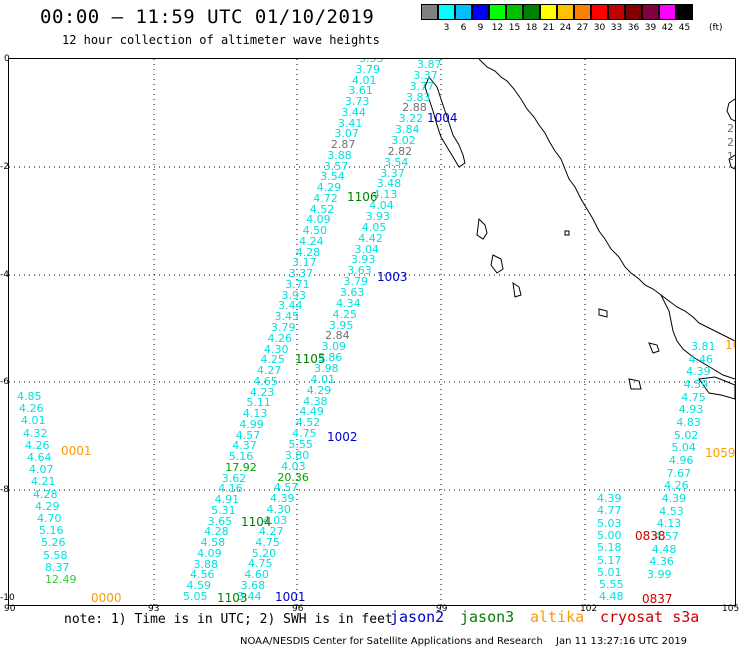 This screenshot has height=650, width=740. I want to click on pass-id-label: 0837, so click(657, 599).